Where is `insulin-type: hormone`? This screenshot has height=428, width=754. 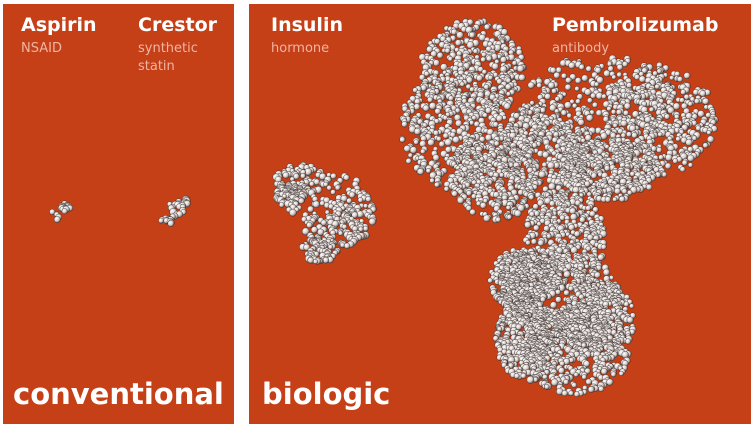
insulin-type: hormone is located at coordinates (300, 48).